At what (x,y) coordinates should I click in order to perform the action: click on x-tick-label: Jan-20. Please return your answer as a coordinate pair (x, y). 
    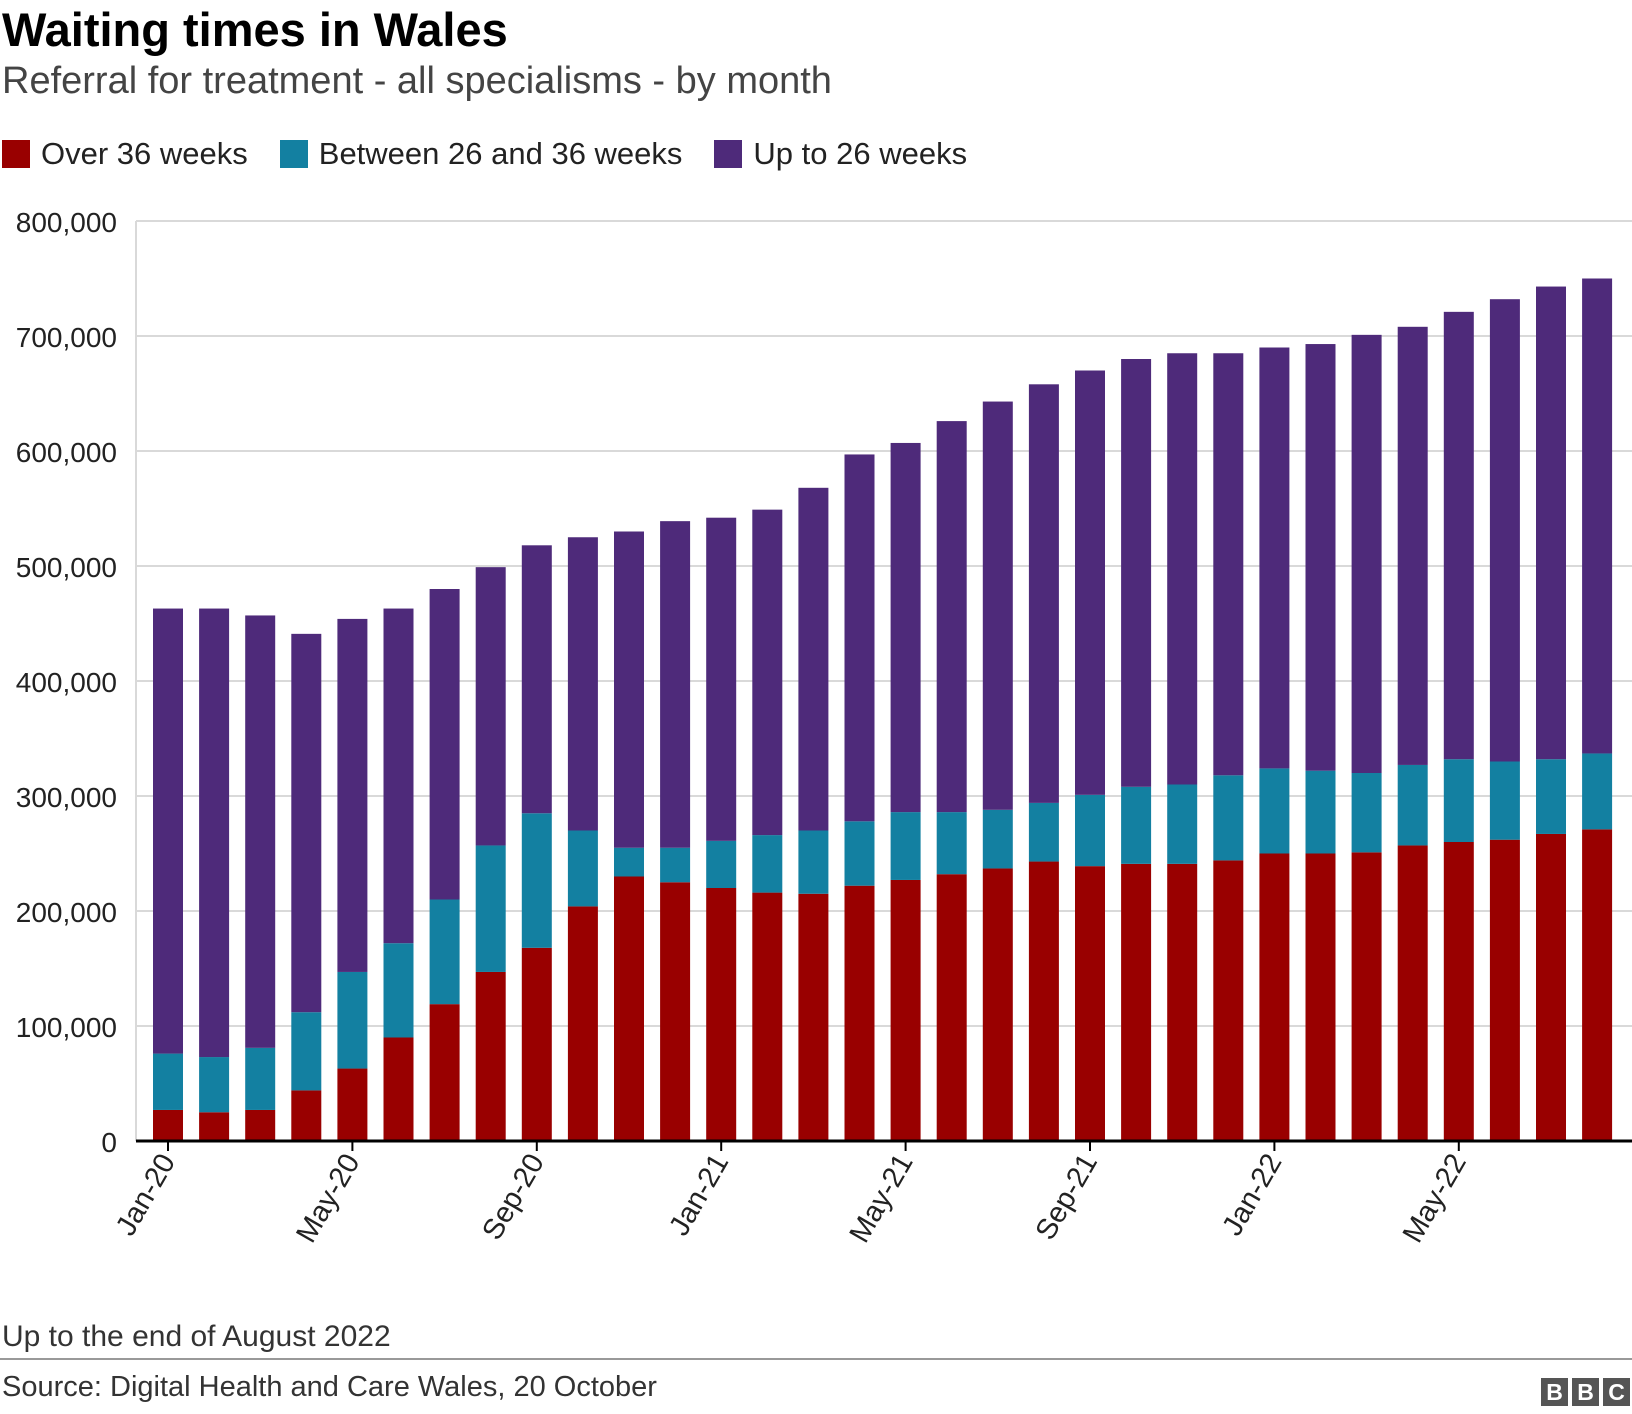
    Looking at the image, I should click on (146, 1195).